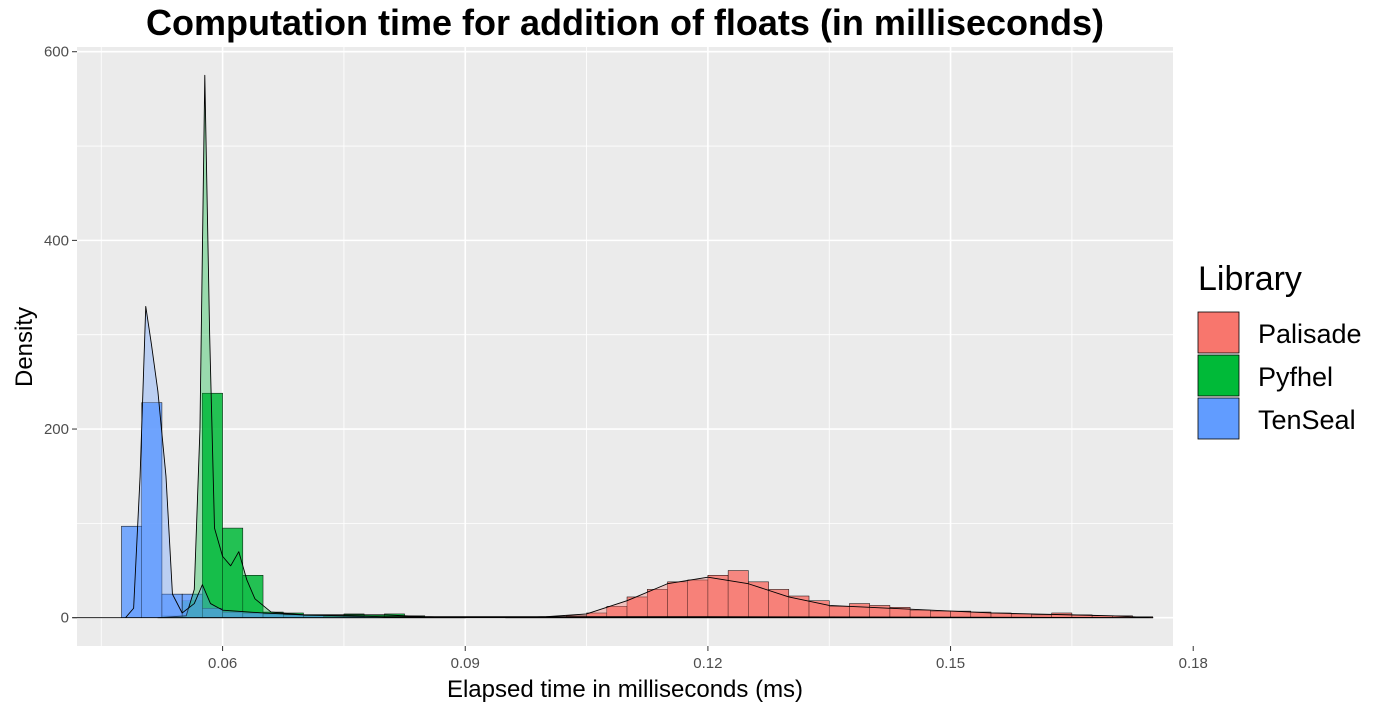 The image size is (1389, 709). I want to click on x-tick-label: 0.15, so click(950, 663).